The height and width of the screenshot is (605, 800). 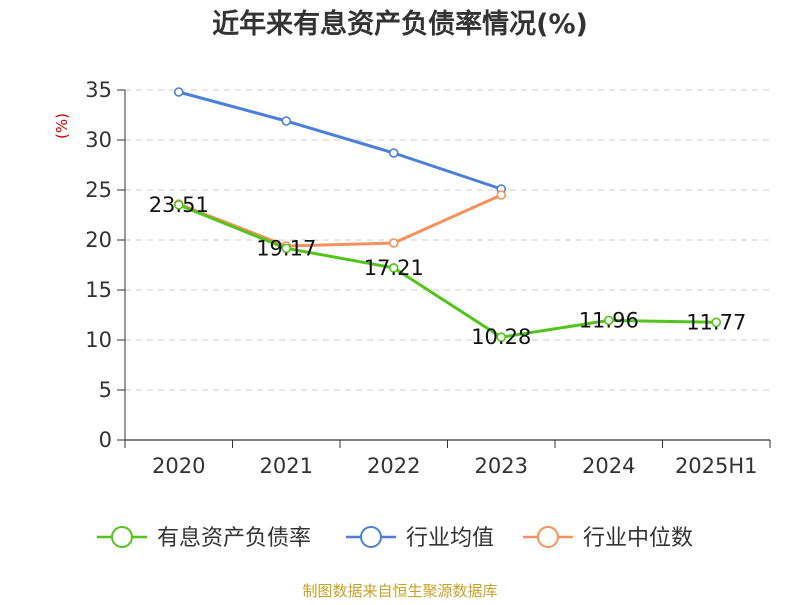 I want to click on data-label: 19.17, so click(x=286, y=248).